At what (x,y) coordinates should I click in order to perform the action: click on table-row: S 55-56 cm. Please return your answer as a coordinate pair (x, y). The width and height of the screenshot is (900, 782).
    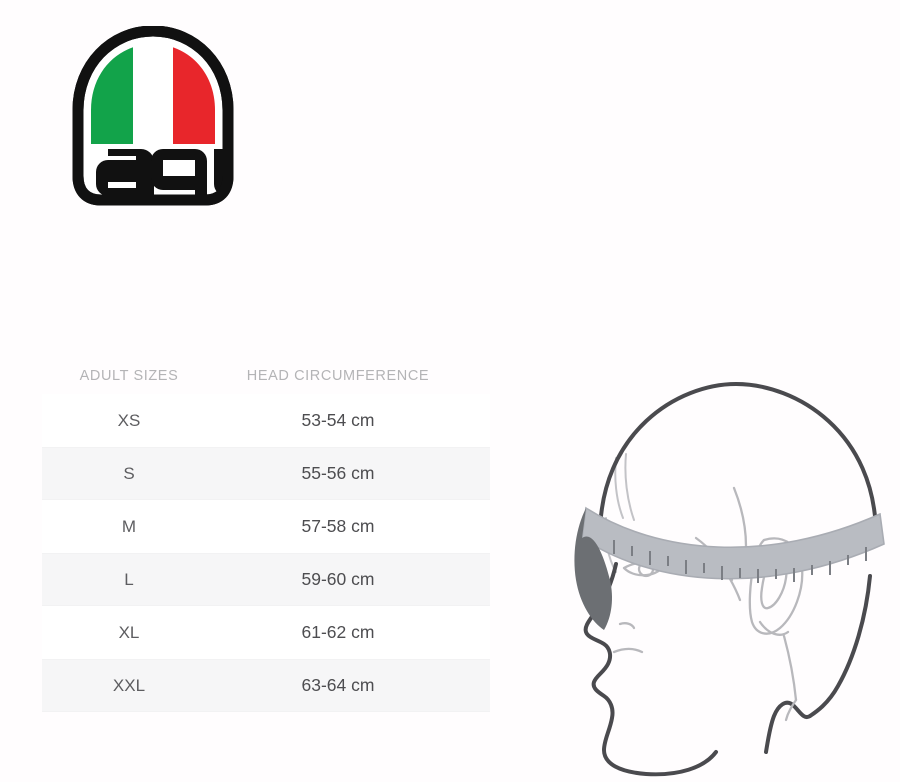
    Looking at the image, I should click on (266, 473).